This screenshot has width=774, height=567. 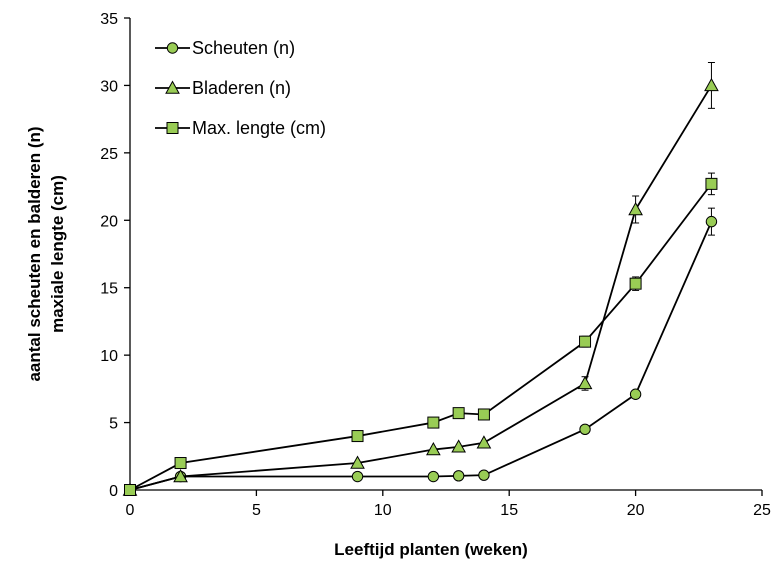 What do you see at coordinates (57, 254) in the screenshot?
I see `y-axis-title-line2: maxiale lengte (cm)` at bounding box center [57, 254].